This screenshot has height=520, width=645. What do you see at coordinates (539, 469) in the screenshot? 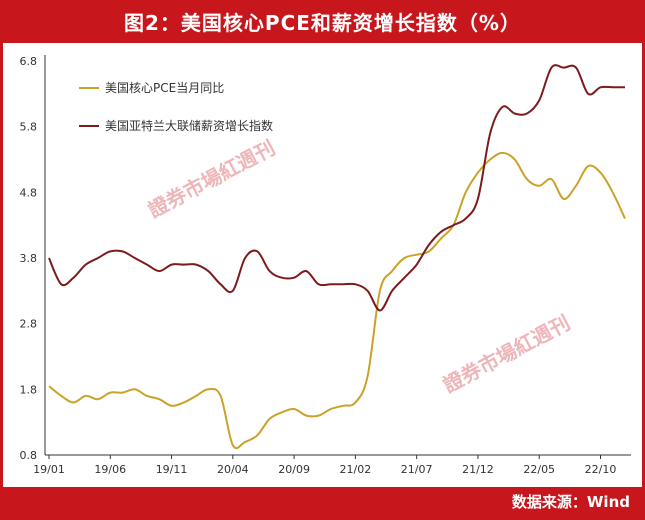
I see `x-tick-label: 22/05` at bounding box center [539, 469].